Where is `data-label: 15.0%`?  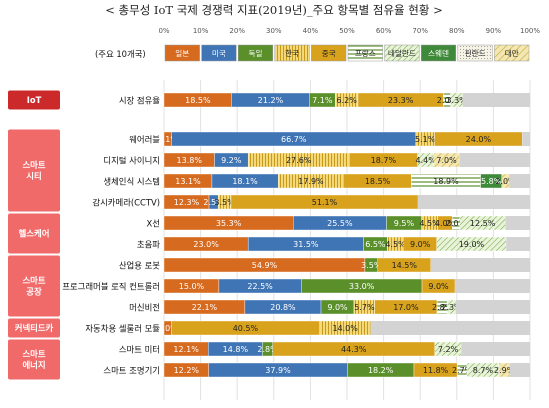
data-label: 15.0% is located at coordinates (192, 286).